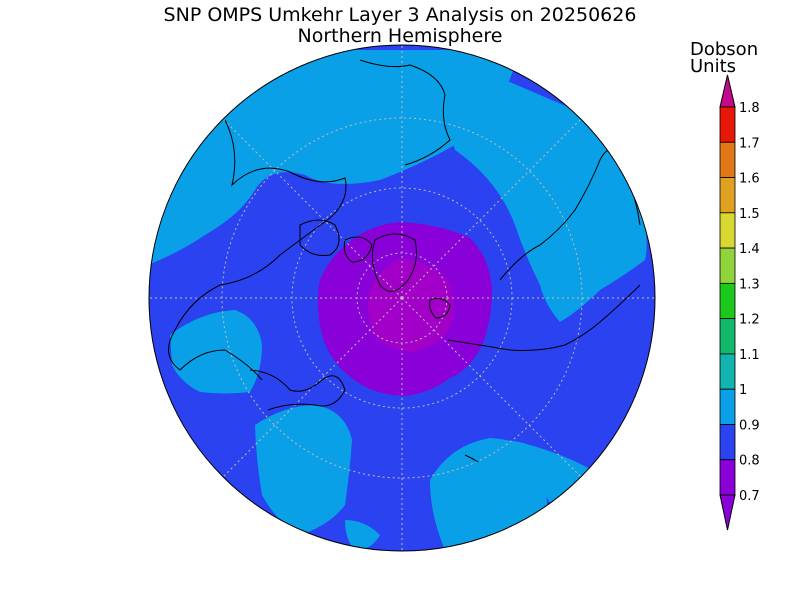 The height and width of the screenshot is (600, 800). Describe the element at coordinates (336, 241) in the screenshot. I see `coastline-canadian-islands` at that location.